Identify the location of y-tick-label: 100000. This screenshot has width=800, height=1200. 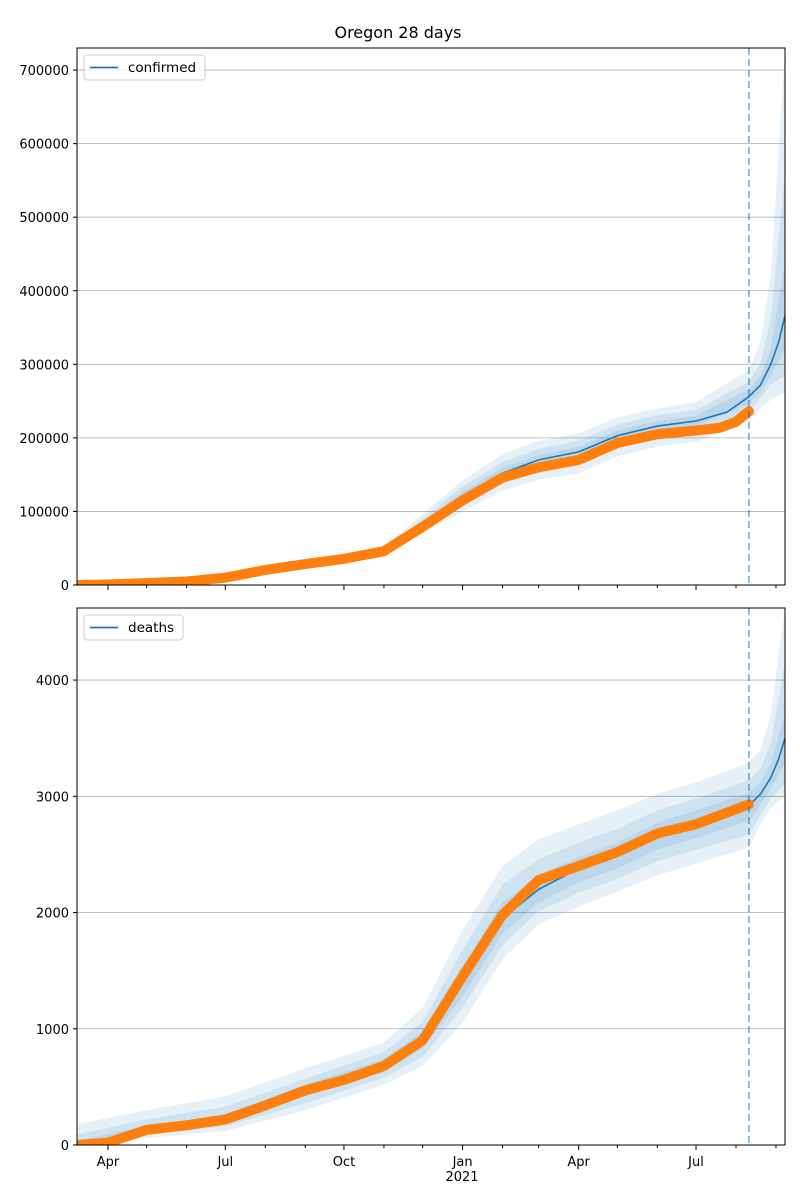
(44, 512).